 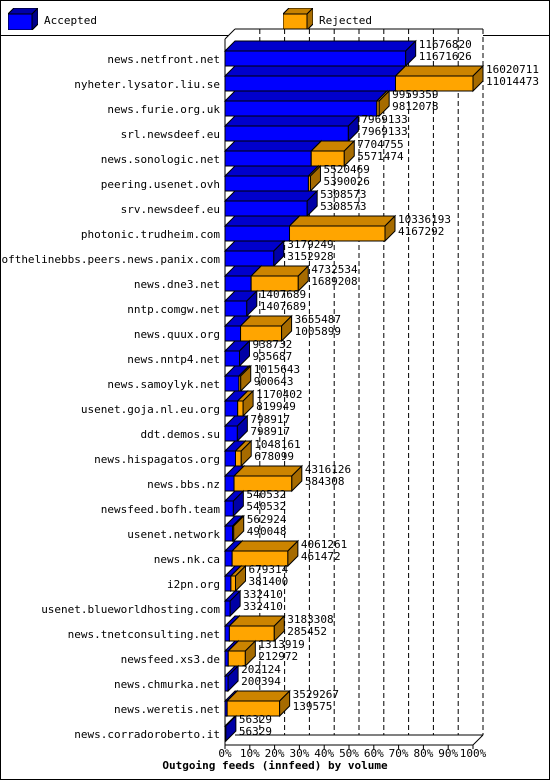 I want to click on data-label-total: 562924, so click(x=267, y=519).